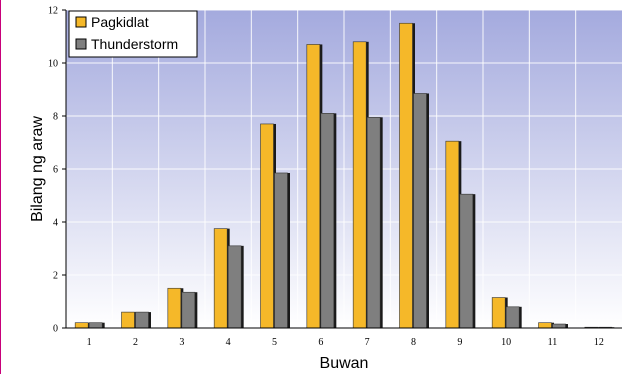 This screenshot has height=374, width=634. I want to click on y-tick-label-10: 10, so click(53, 64).